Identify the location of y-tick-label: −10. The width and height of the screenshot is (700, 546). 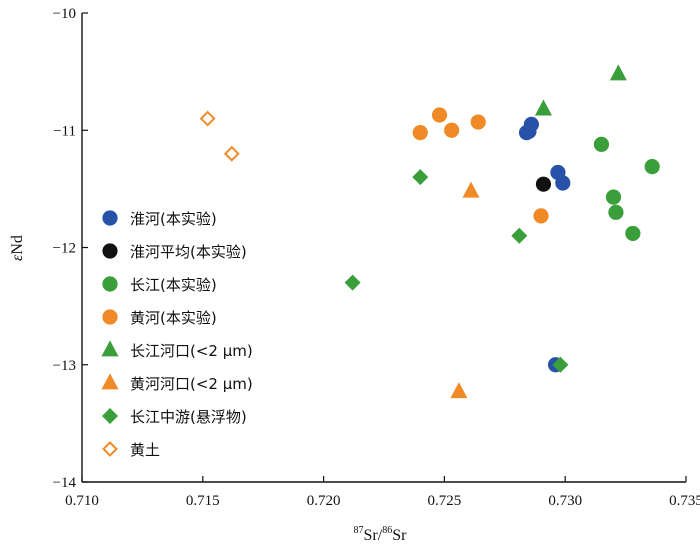
(64, 14).